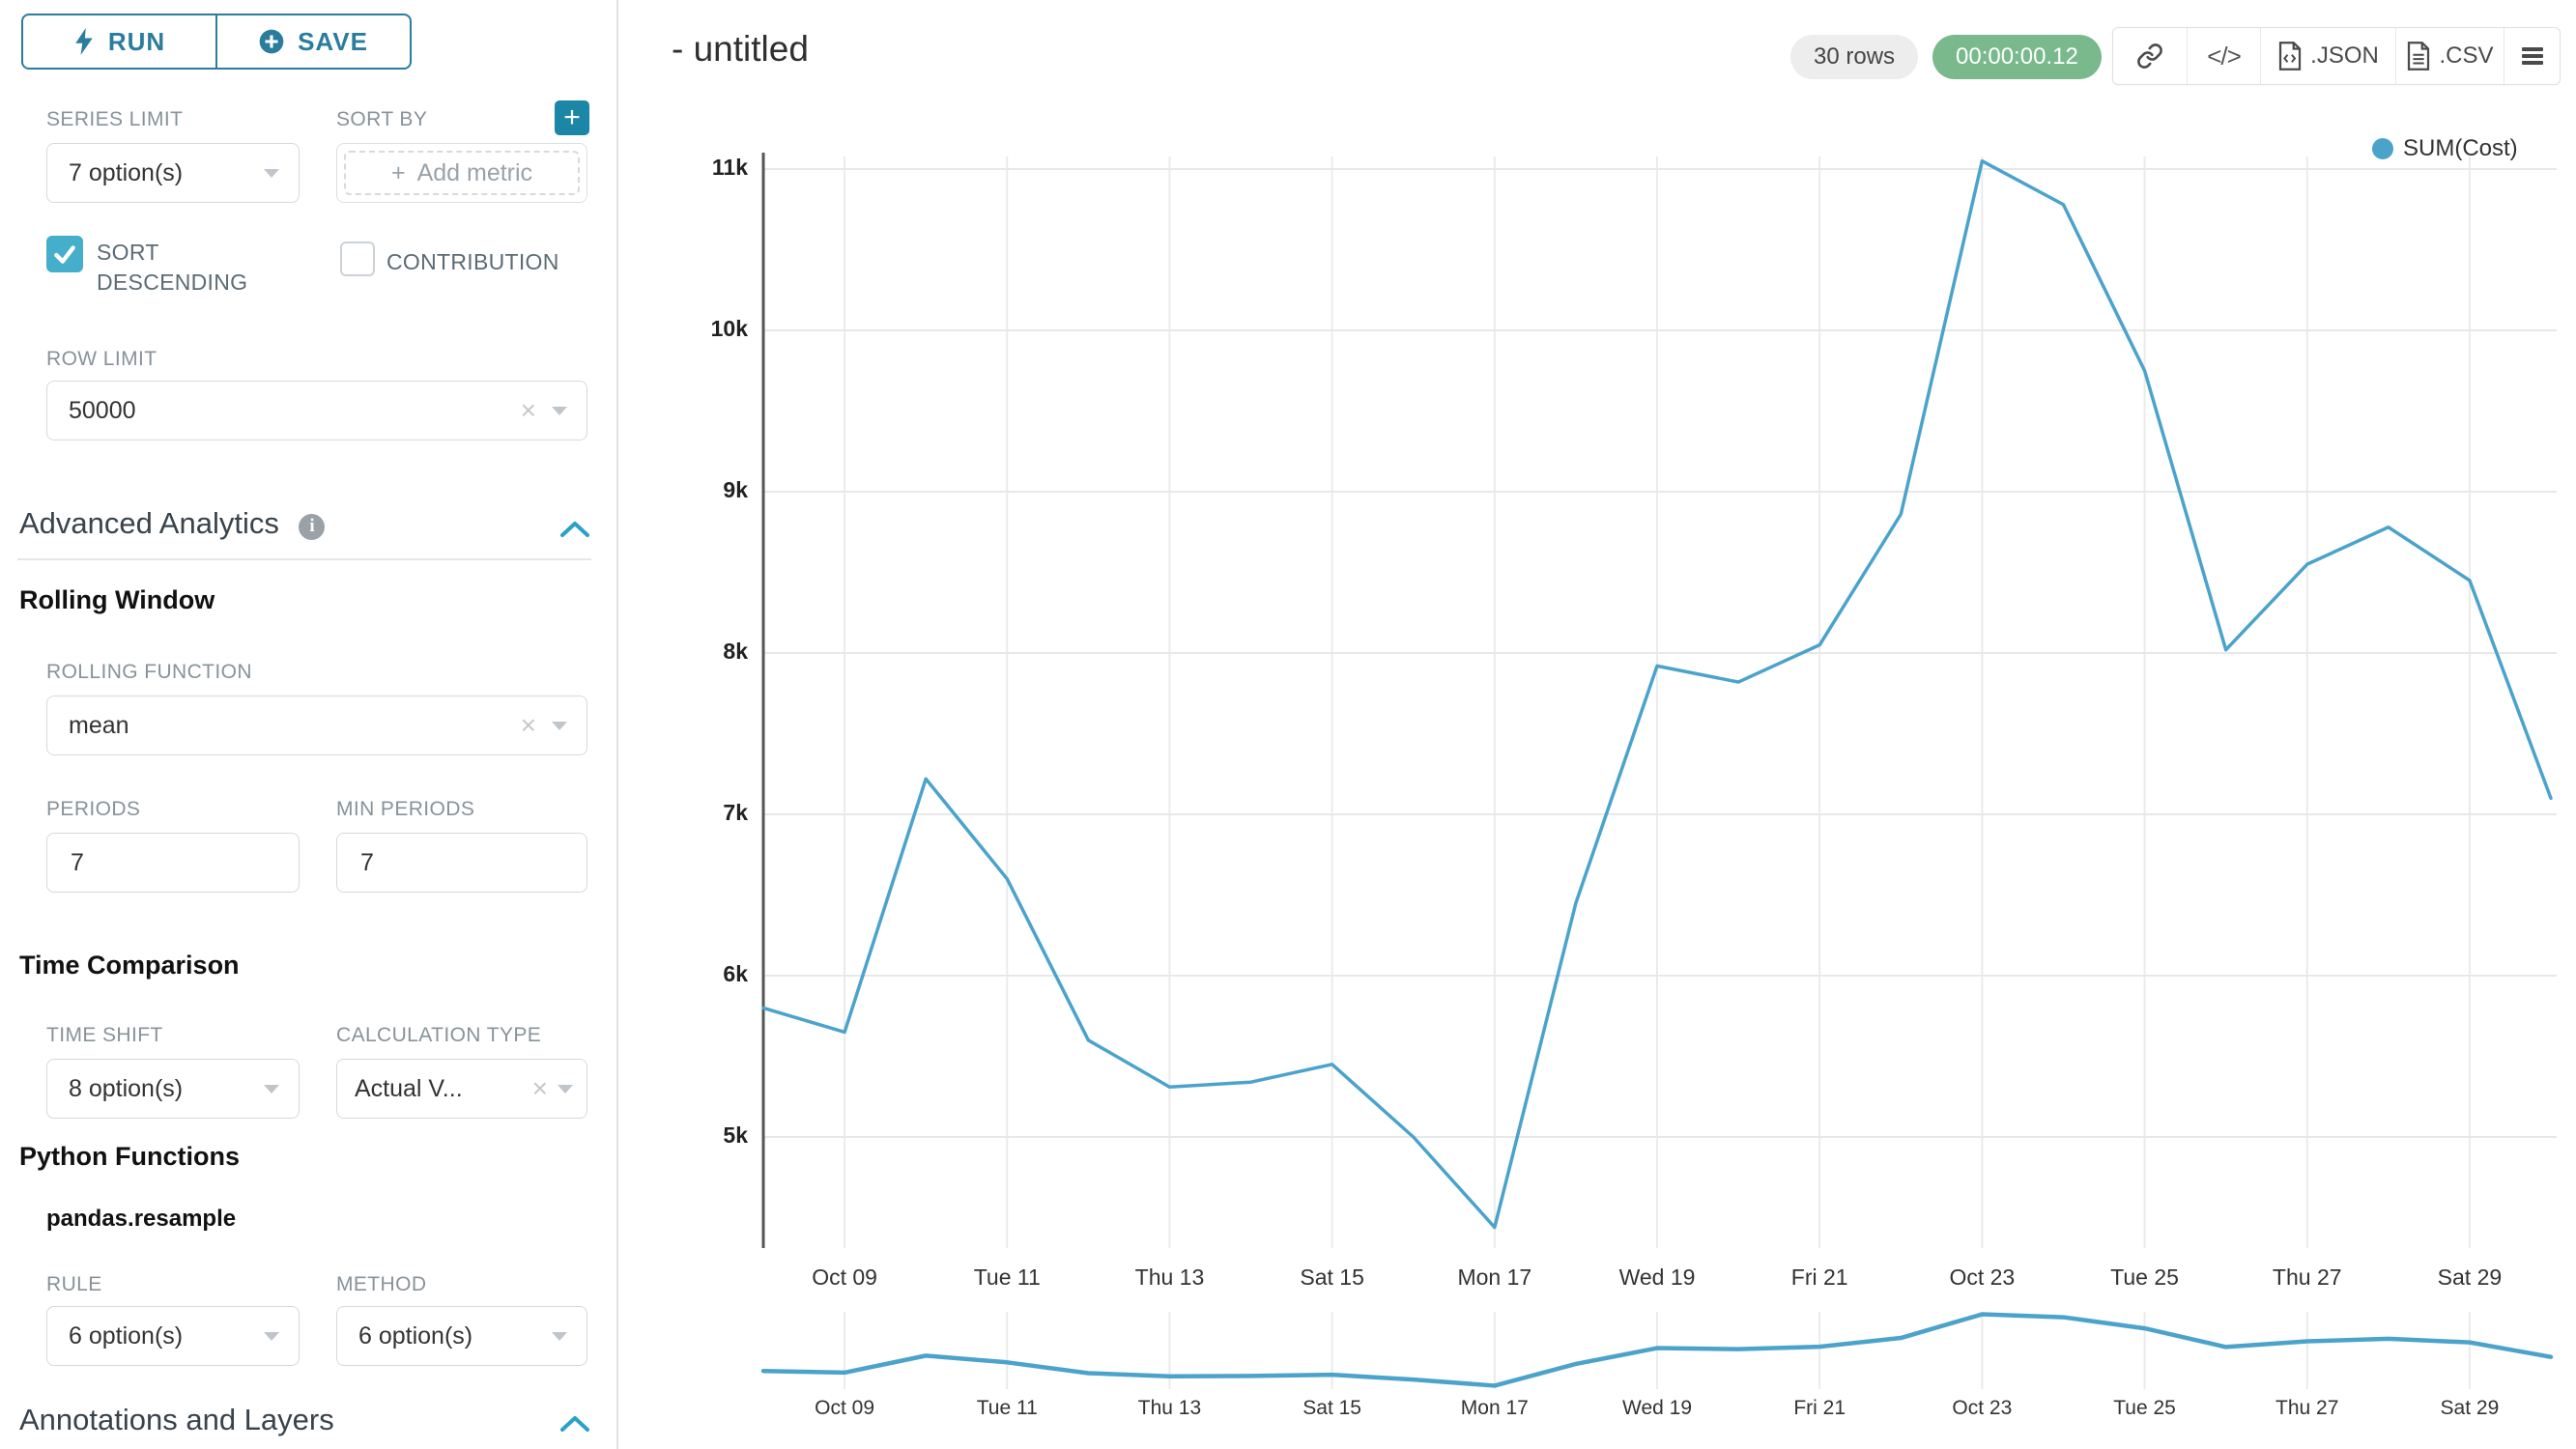 This screenshot has height=1449, width=2576. I want to click on add-sort-metric-button: +, so click(572, 117).